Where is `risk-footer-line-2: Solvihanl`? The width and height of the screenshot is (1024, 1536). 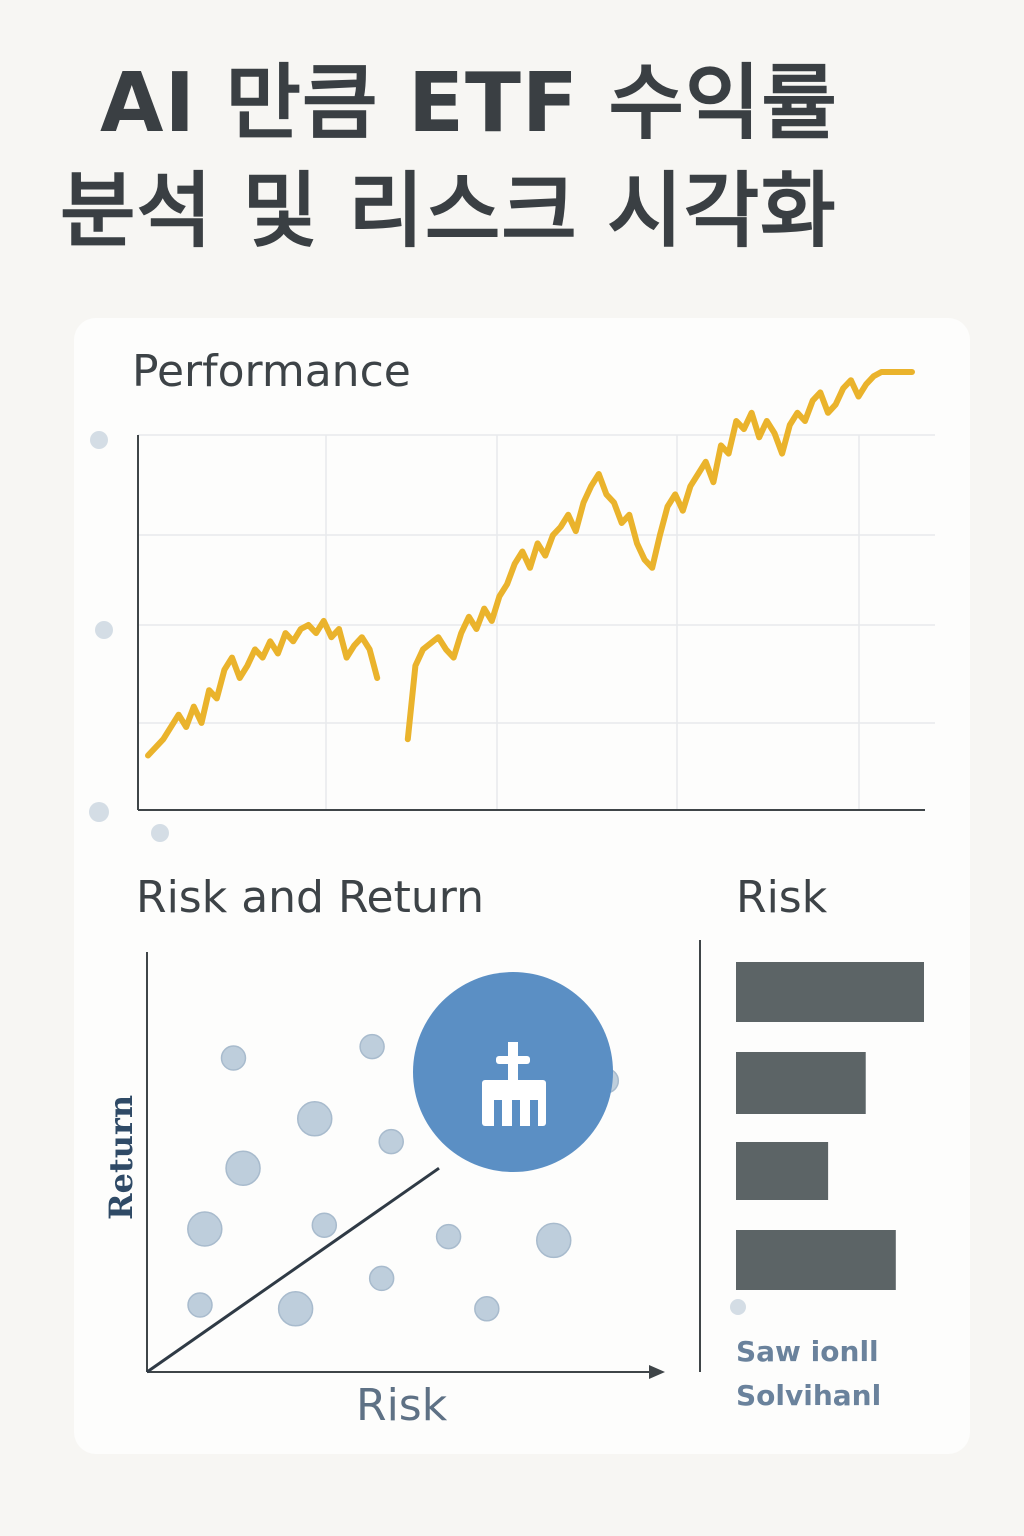 risk-footer-line-2: Solvihanl is located at coordinates (809, 1395).